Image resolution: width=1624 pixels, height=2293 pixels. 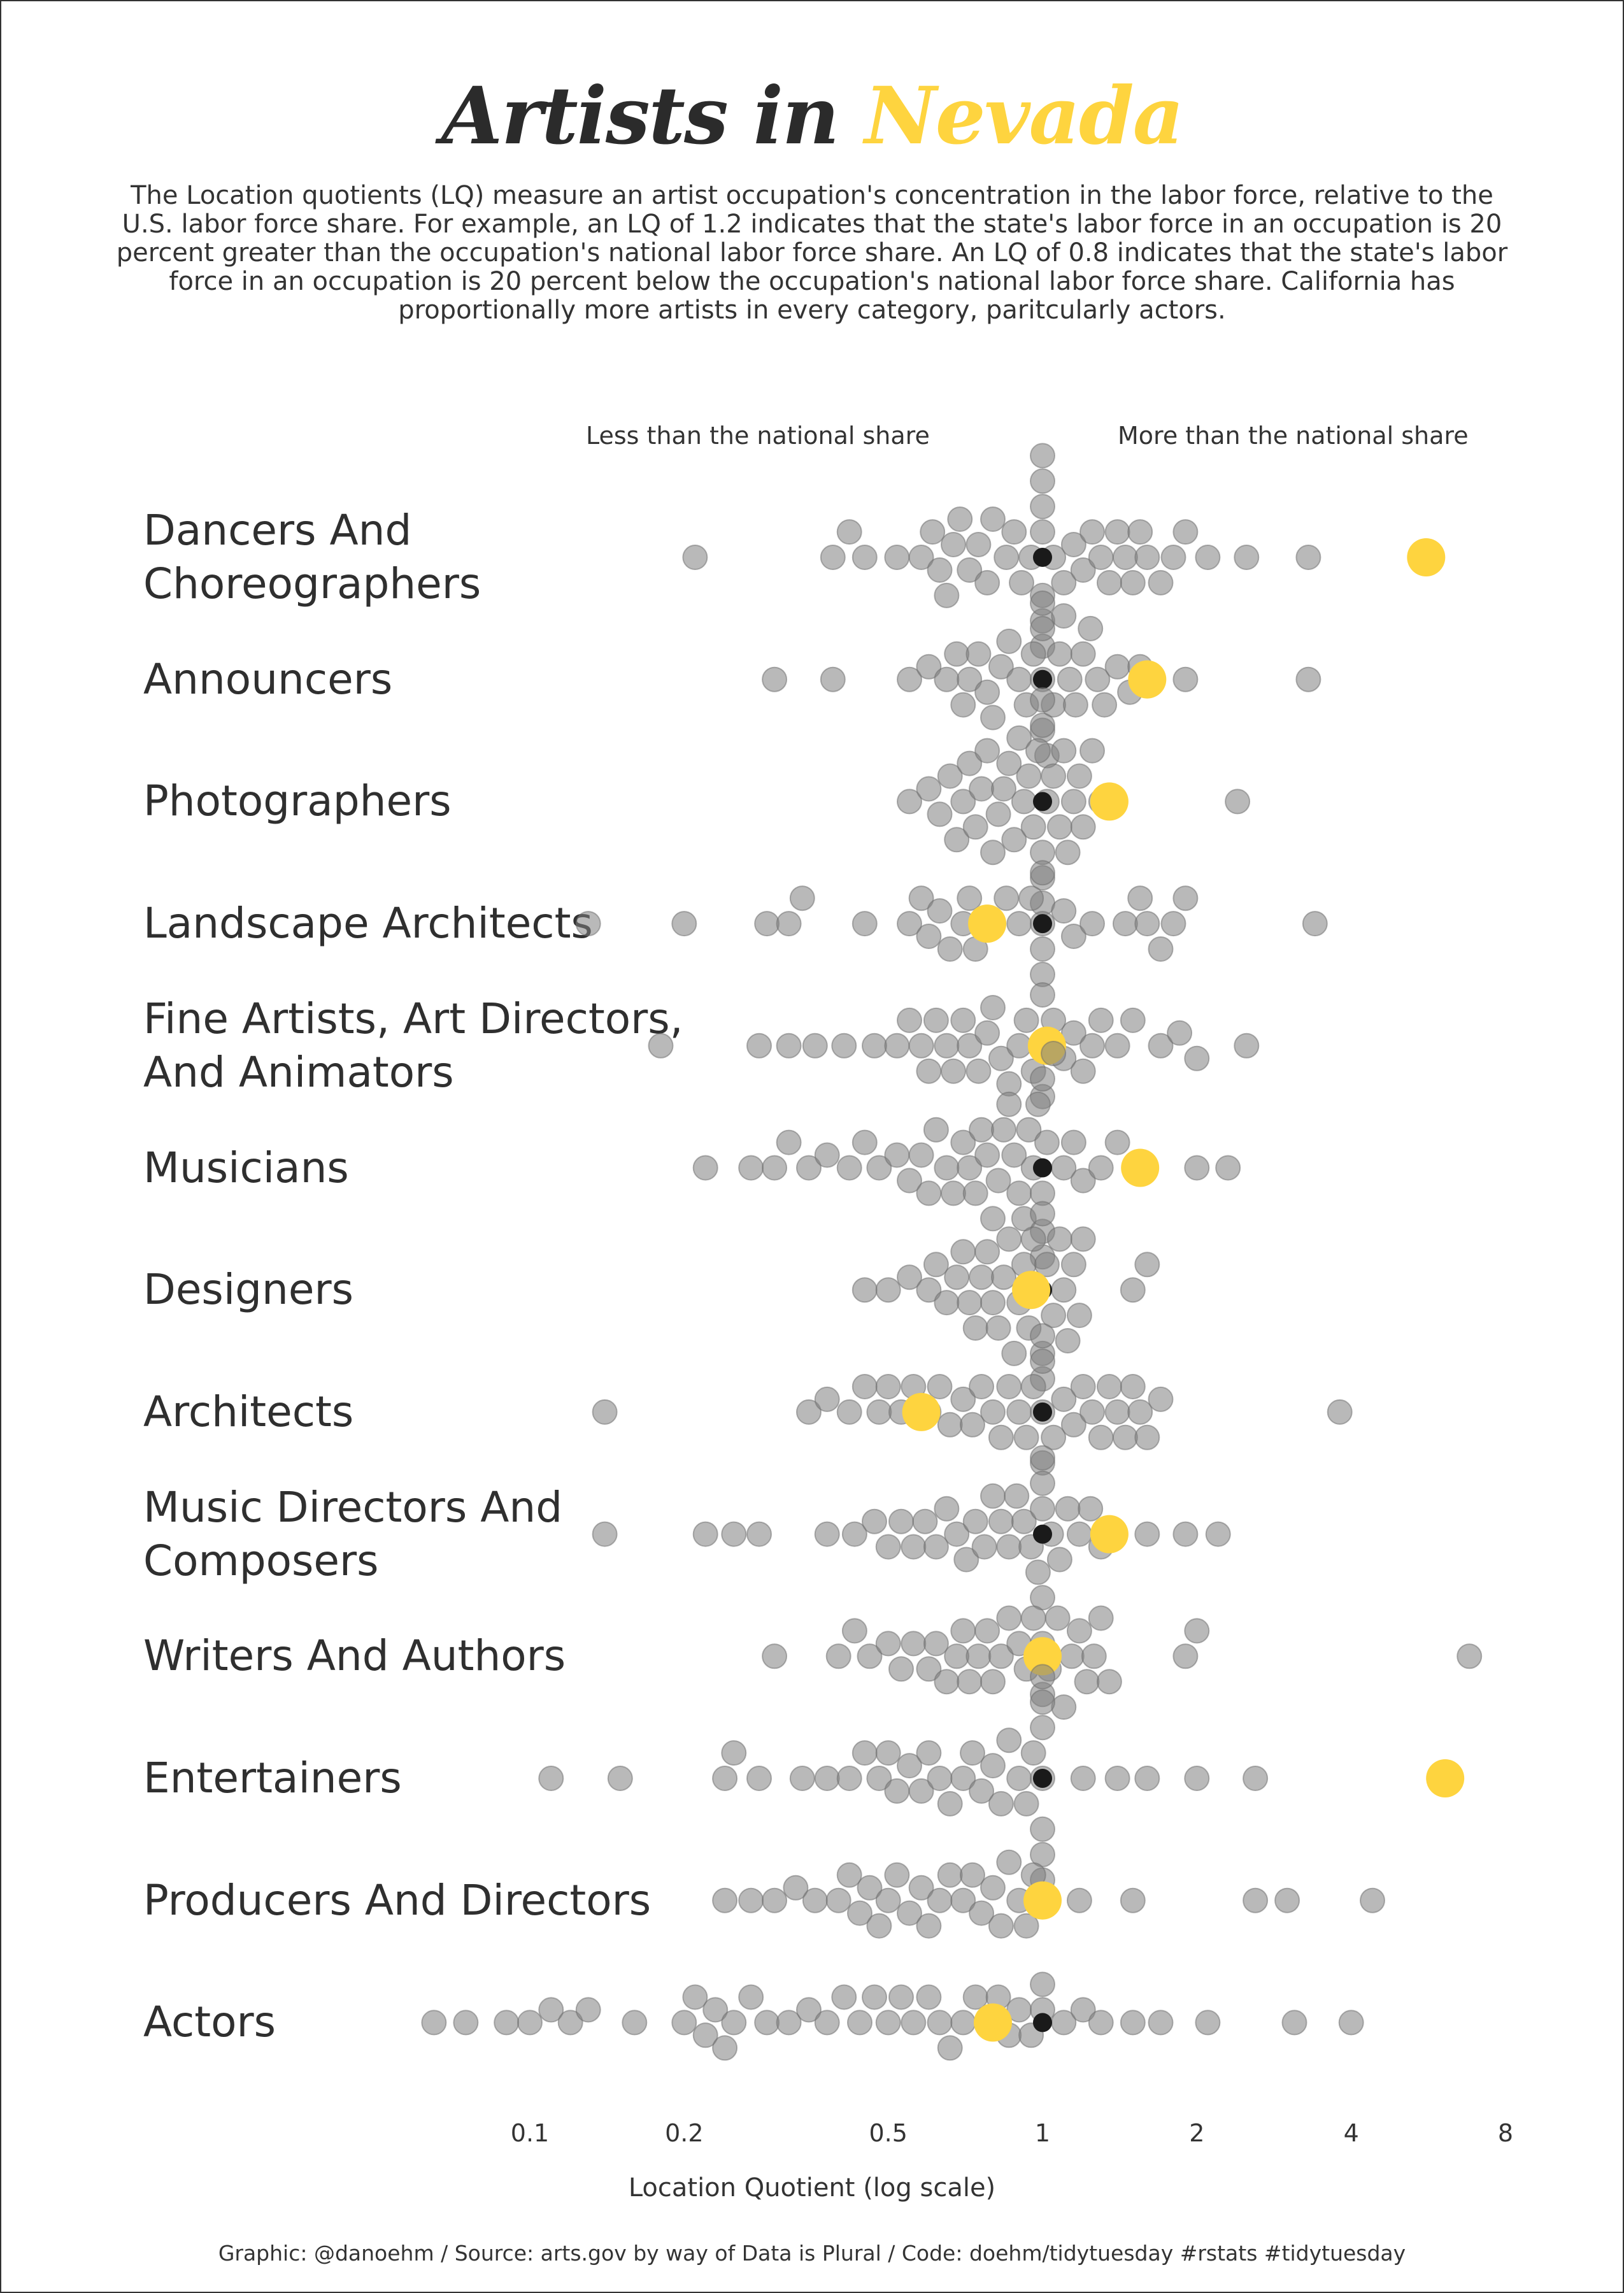 What do you see at coordinates (653, 116) in the screenshot?
I see `title-prefix: Artists in` at bounding box center [653, 116].